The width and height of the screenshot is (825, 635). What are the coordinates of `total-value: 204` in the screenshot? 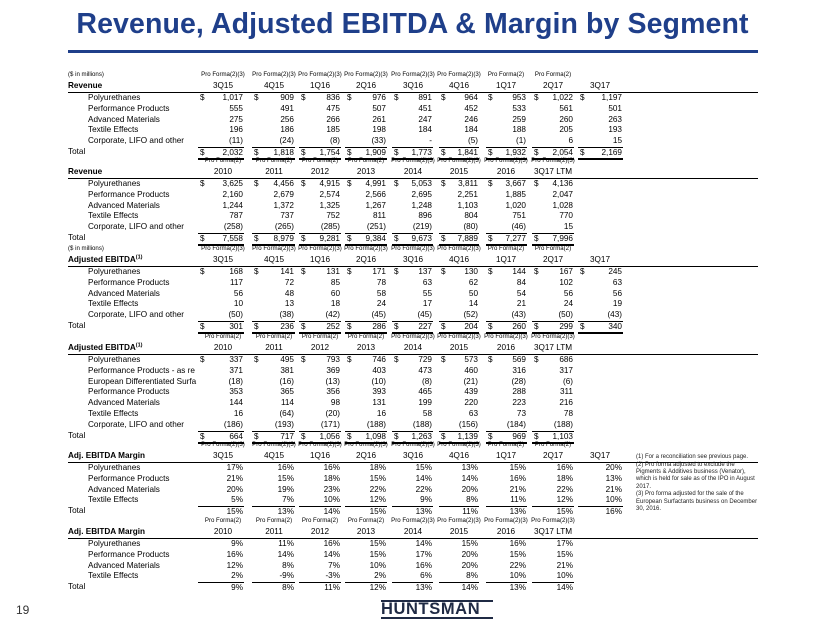 It's located at (471, 327).